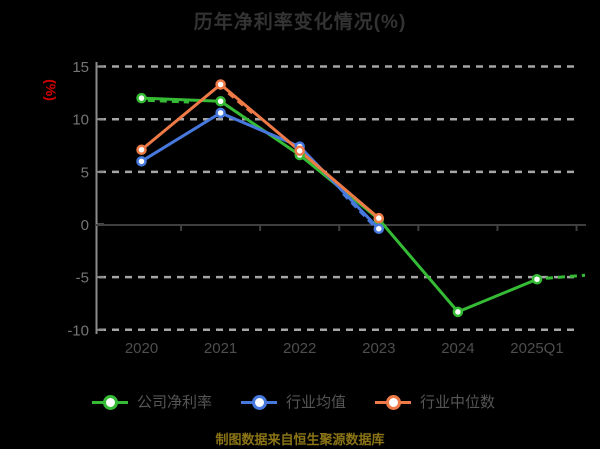  What do you see at coordinates (141, 348) in the screenshot?
I see `x-axis-tick-label: 2020` at bounding box center [141, 348].